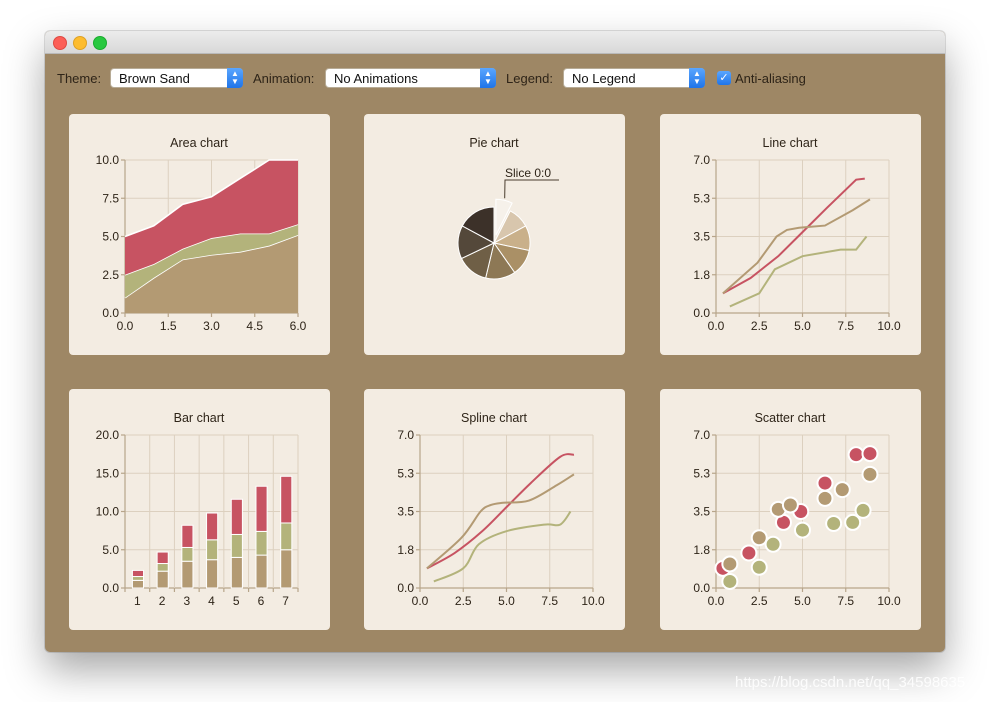 Image resolution: width=989 pixels, height=702 pixels. I want to click on y-tick-label: 2.5, so click(110, 275).